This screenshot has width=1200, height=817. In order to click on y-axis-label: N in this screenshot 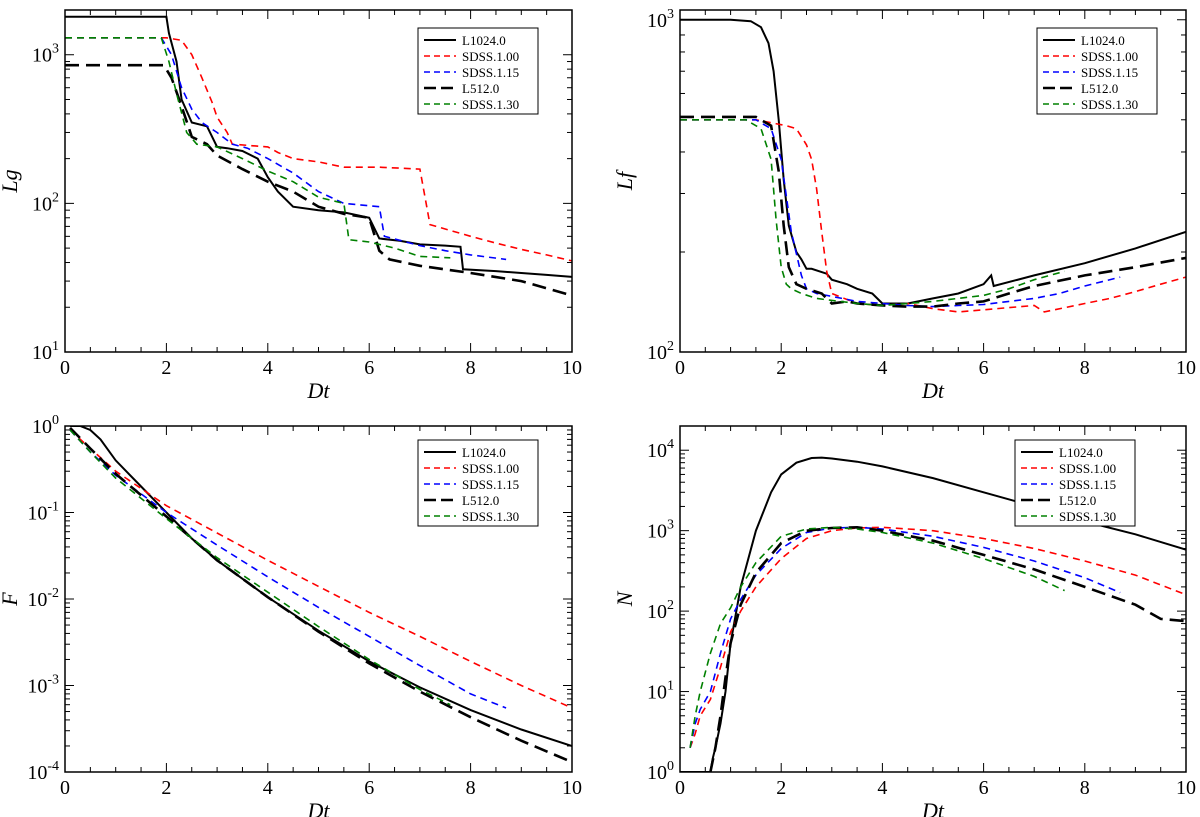, I will do `click(624, 598)`.